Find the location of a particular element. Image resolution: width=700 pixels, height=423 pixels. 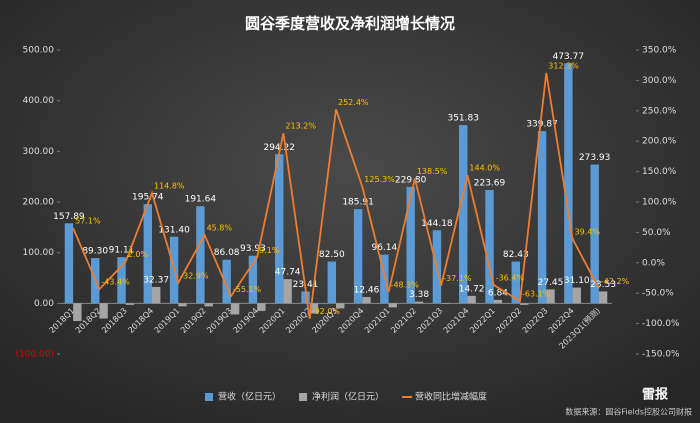

data-label: 473.77 is located at coordinates (569, 57).